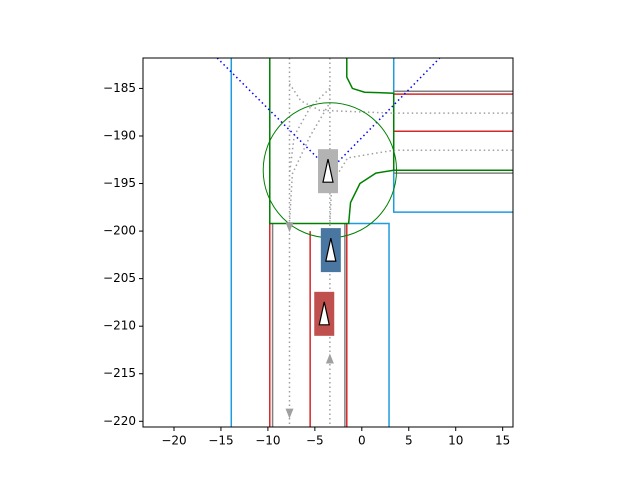  What do you see at coordinates (119, 421) in the screenshot?
I see `y-tick-label: −220` at bounding box center [119, 421].